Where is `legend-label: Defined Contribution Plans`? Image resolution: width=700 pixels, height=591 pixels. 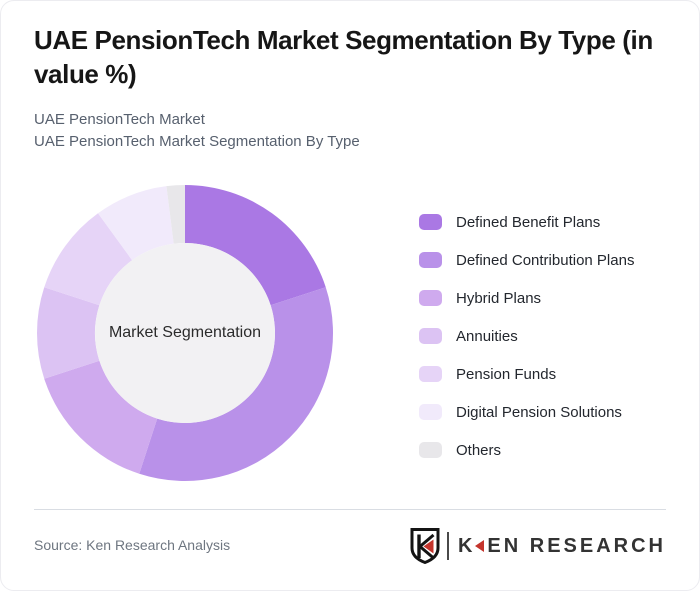 legend-label: Defined Contribution Plans is located at coordinates (545, 260).